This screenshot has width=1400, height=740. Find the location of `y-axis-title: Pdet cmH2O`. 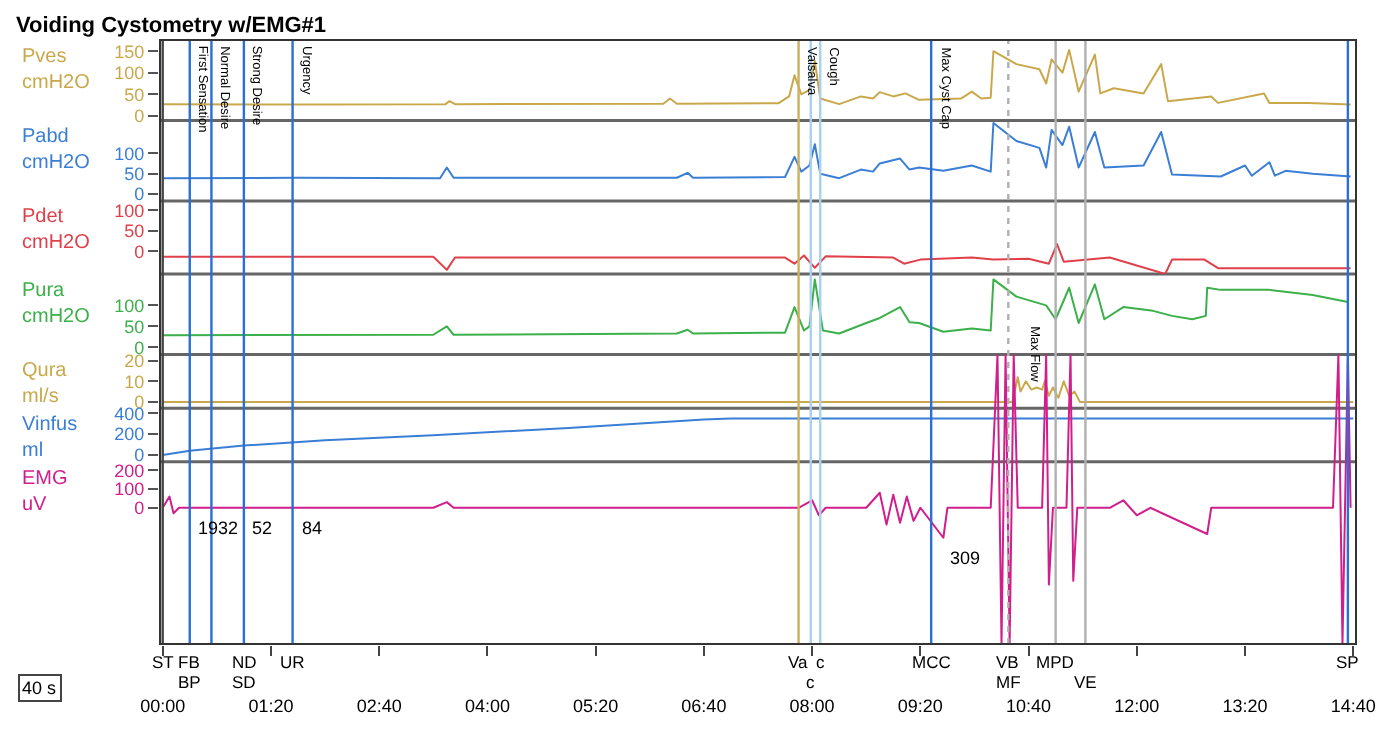

y-axis-title: Pdet cmH2O is located at coordinates (56, 230).